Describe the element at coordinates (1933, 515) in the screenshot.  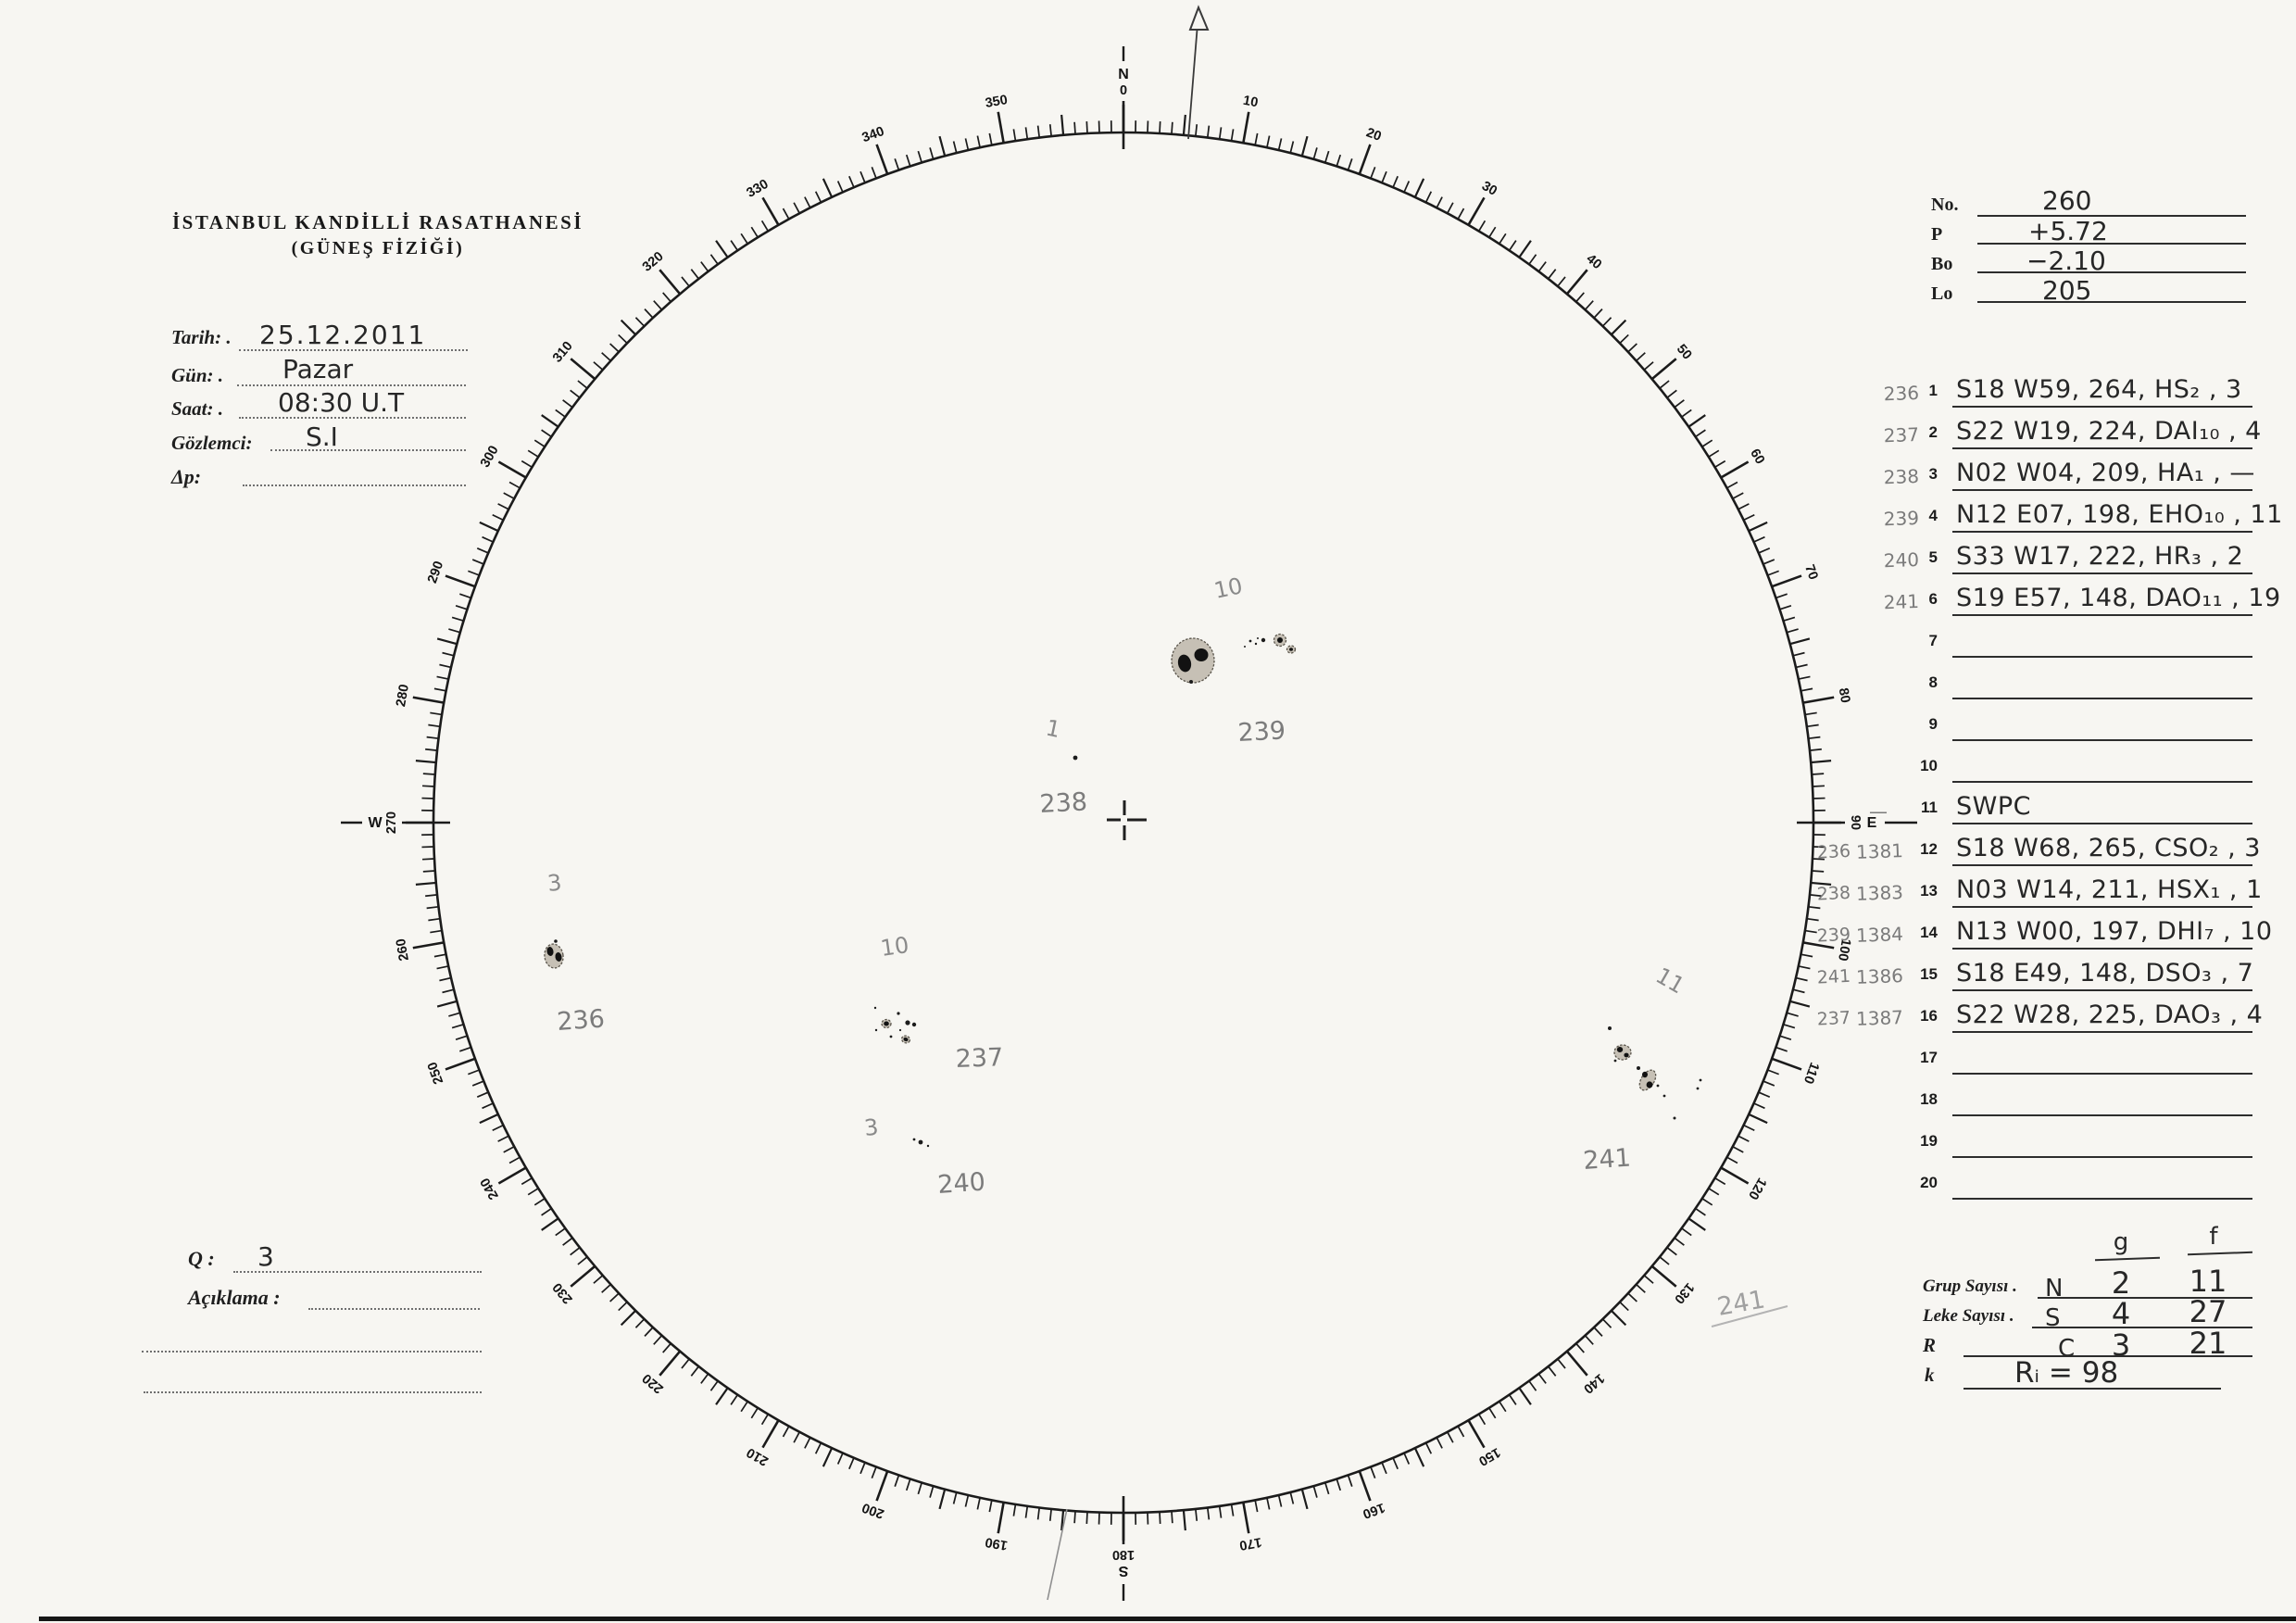
I see `entry-row-number: 4` at that location.